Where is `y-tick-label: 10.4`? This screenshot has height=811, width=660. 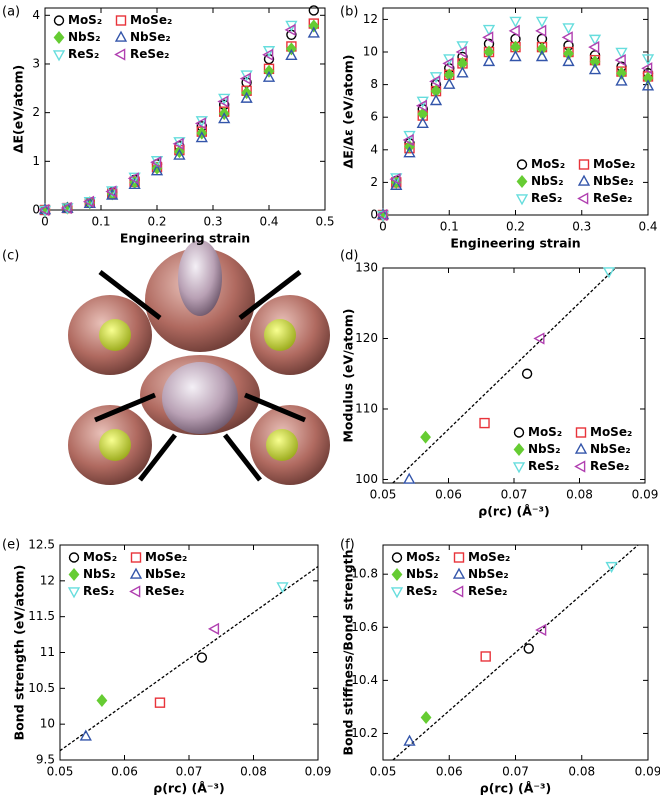
y-tick-label: 10.4 is located at coordinates (364, 680).